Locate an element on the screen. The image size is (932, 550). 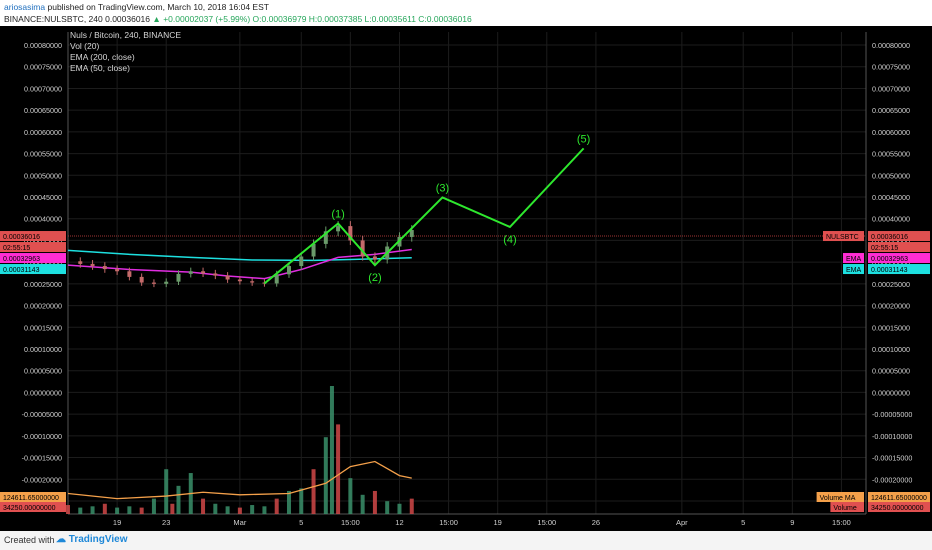
y-tick-label: 0.00080000 is located at coordinates (43, 45).